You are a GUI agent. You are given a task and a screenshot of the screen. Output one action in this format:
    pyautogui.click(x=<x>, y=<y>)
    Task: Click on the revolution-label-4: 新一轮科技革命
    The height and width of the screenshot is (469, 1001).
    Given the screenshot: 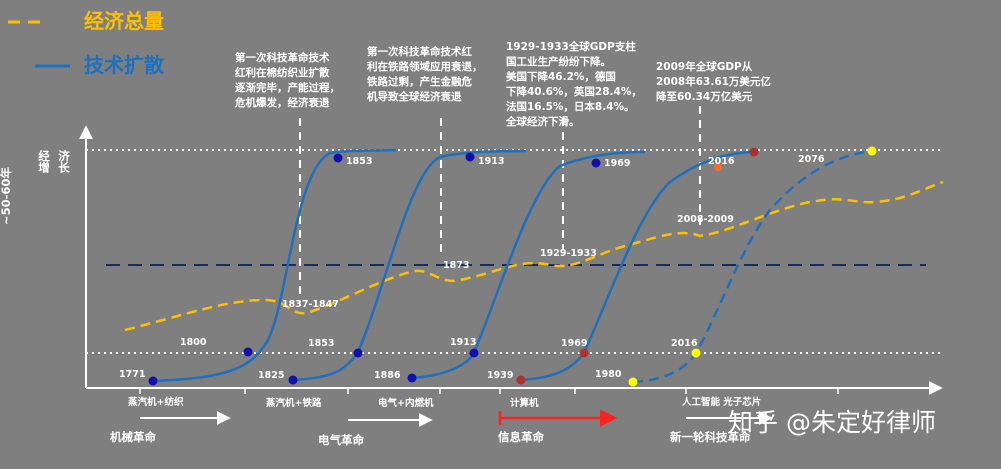 What is the action you would take?
    pyautogui.click(x=710, y=437)
    